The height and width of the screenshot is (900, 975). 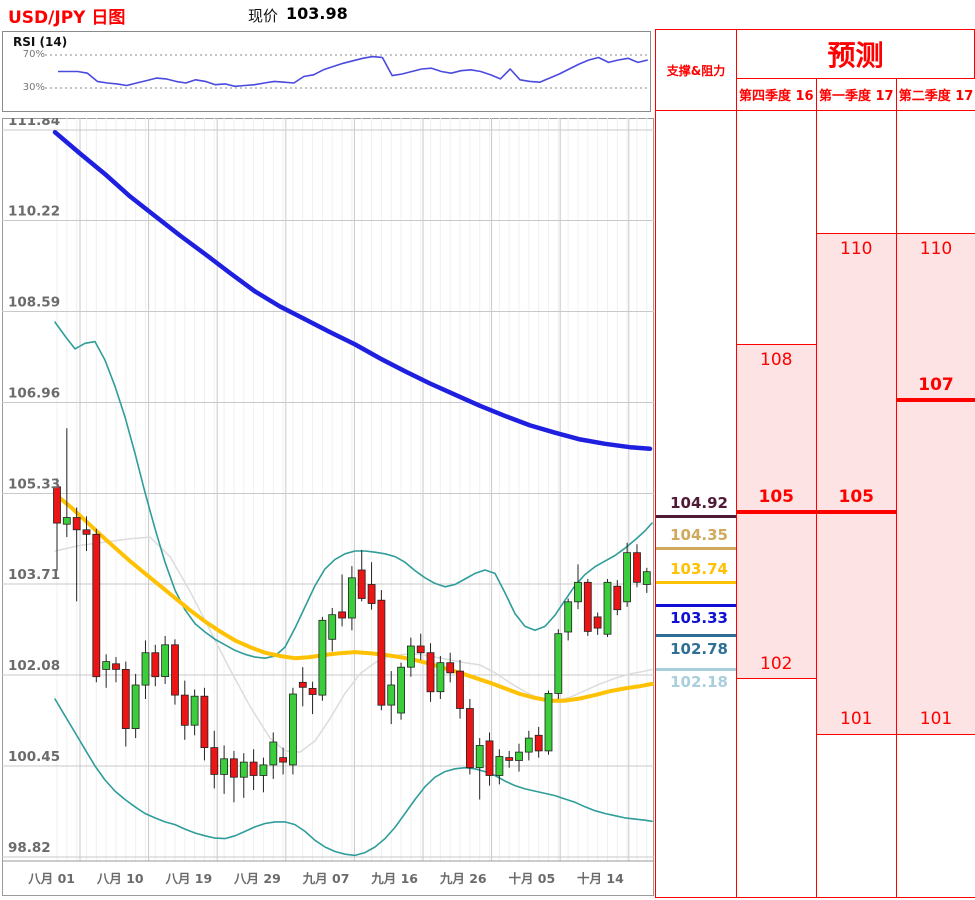 I want to click on y-axis-label: 111.84, so click(x=34, y=123).